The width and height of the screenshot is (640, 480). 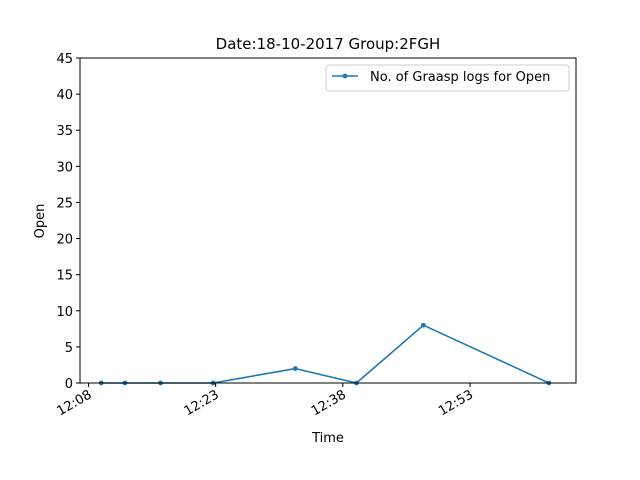 I want to click on x-axis-label: Time, so click(x=327, y=438).